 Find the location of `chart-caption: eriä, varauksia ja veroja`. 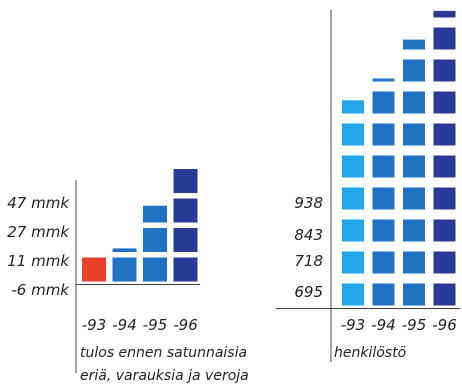

chart-caption: eriä, varauksia ja veroja is located at coordinates (164, 376).